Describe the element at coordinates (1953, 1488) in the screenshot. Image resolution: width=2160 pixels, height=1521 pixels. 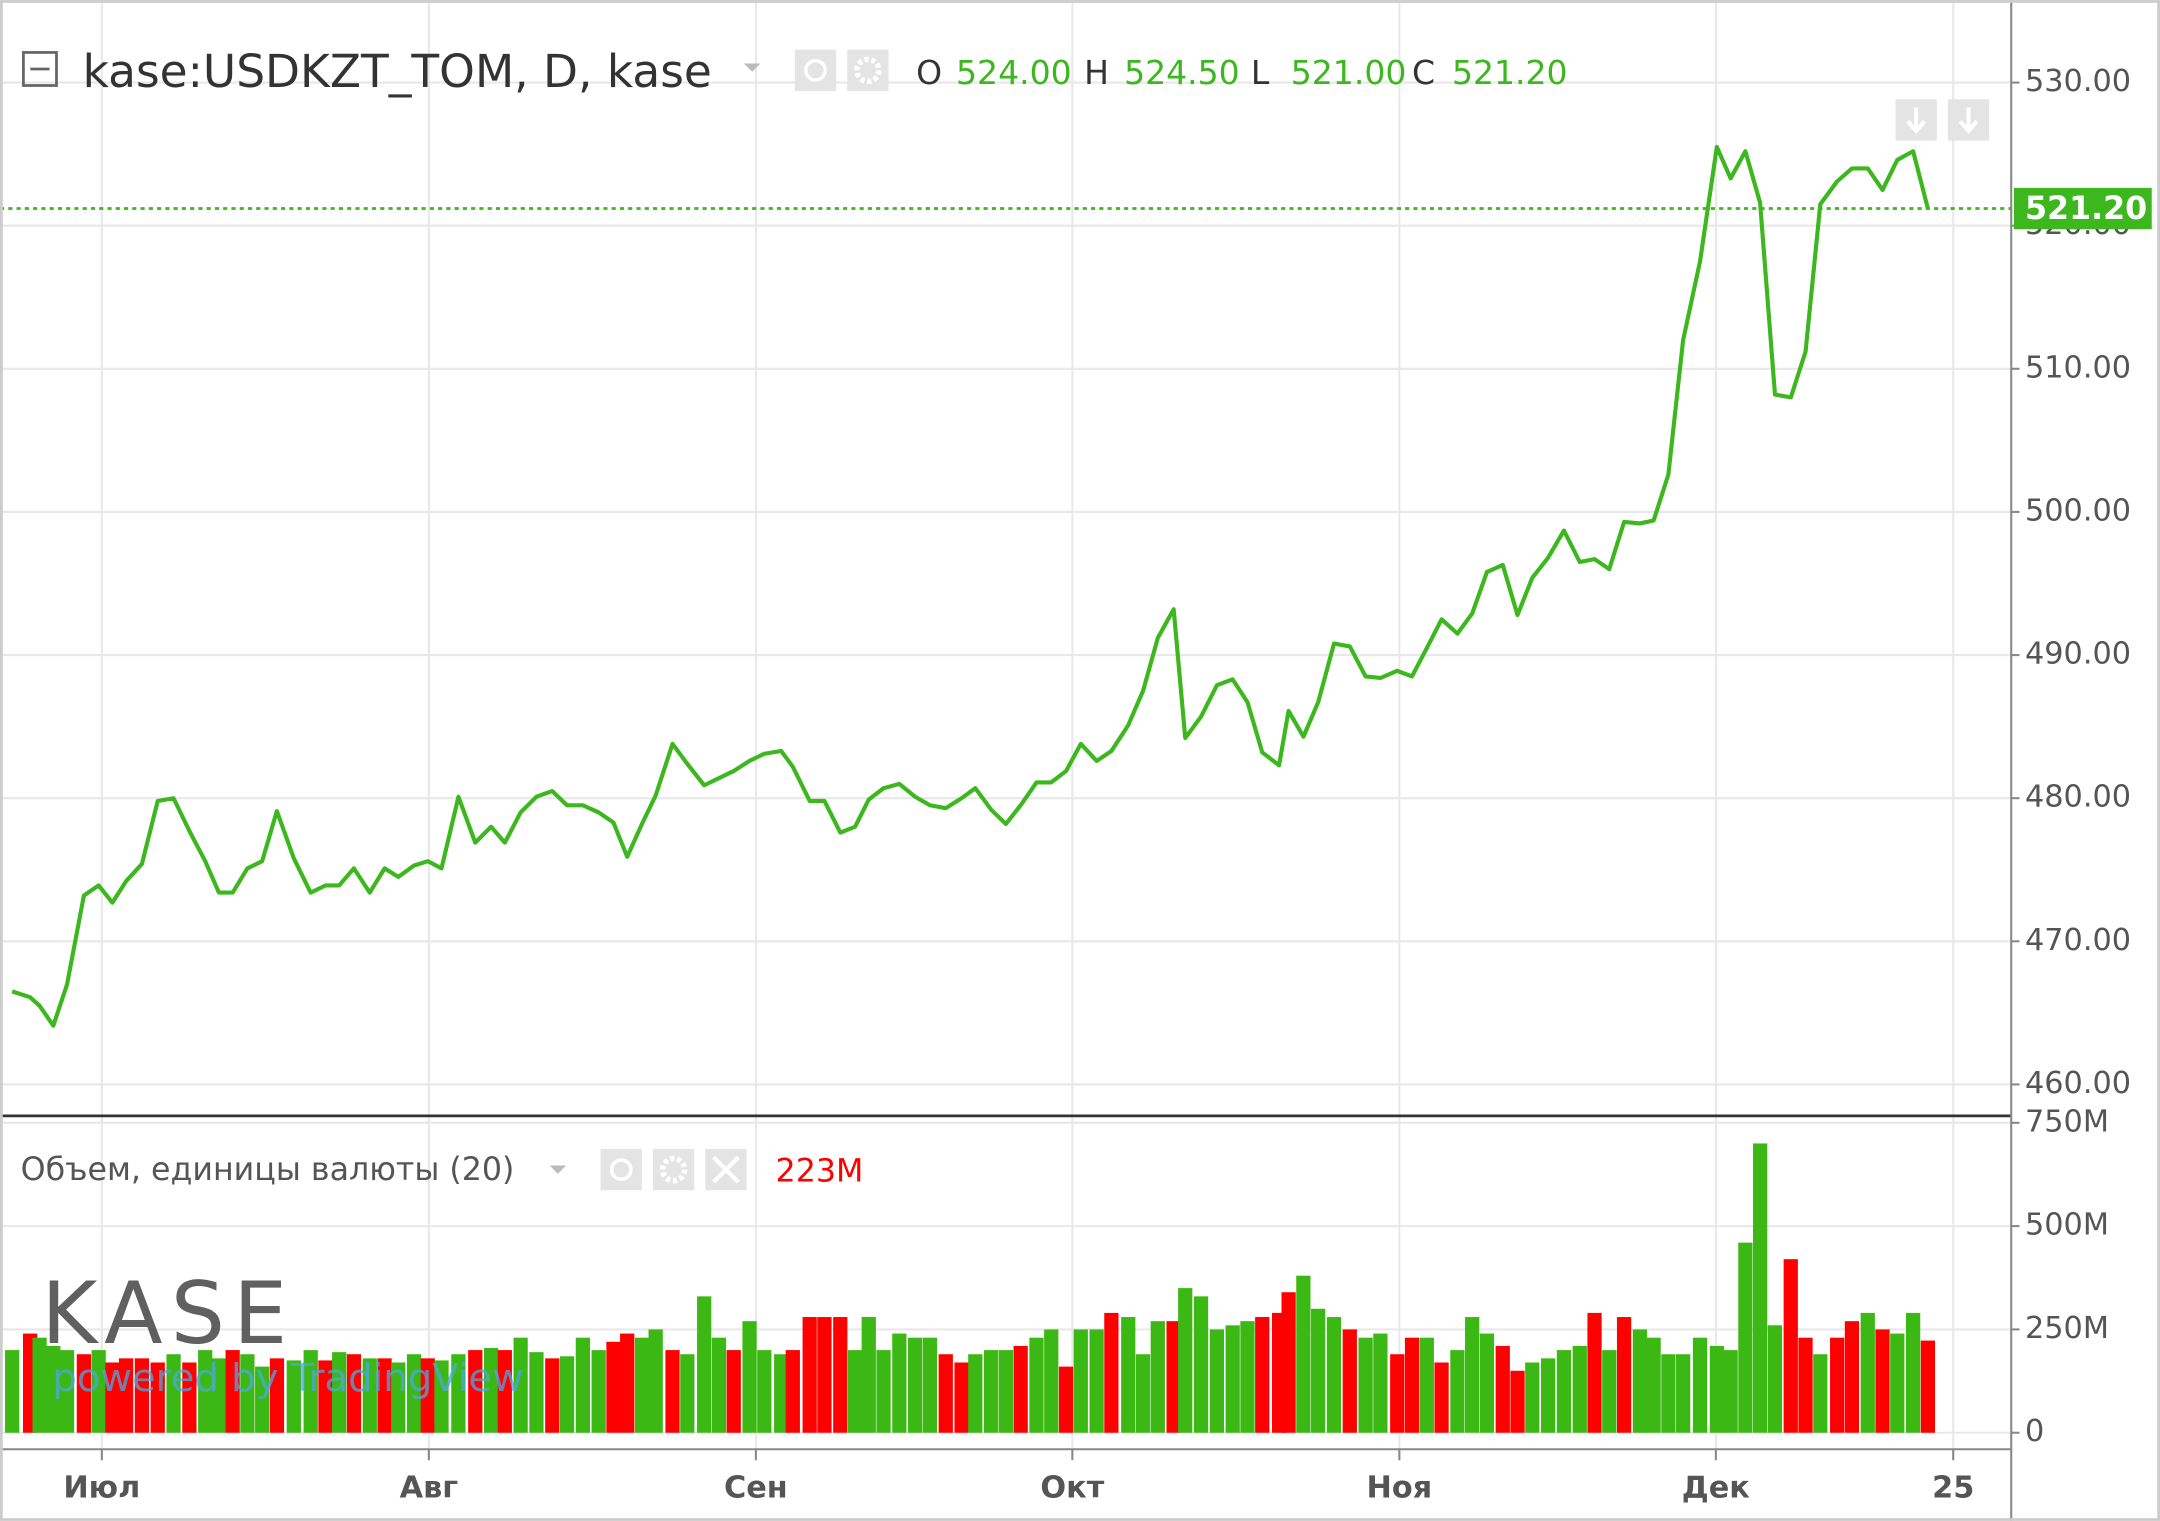
I see `x-tick-label: 25` at that location.